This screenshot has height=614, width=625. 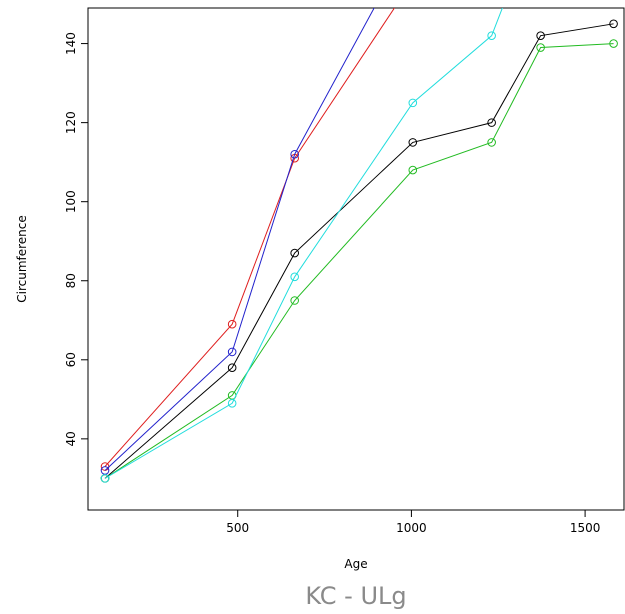 I want to click on y-tick-label: 140, so click(x=71, y=43).